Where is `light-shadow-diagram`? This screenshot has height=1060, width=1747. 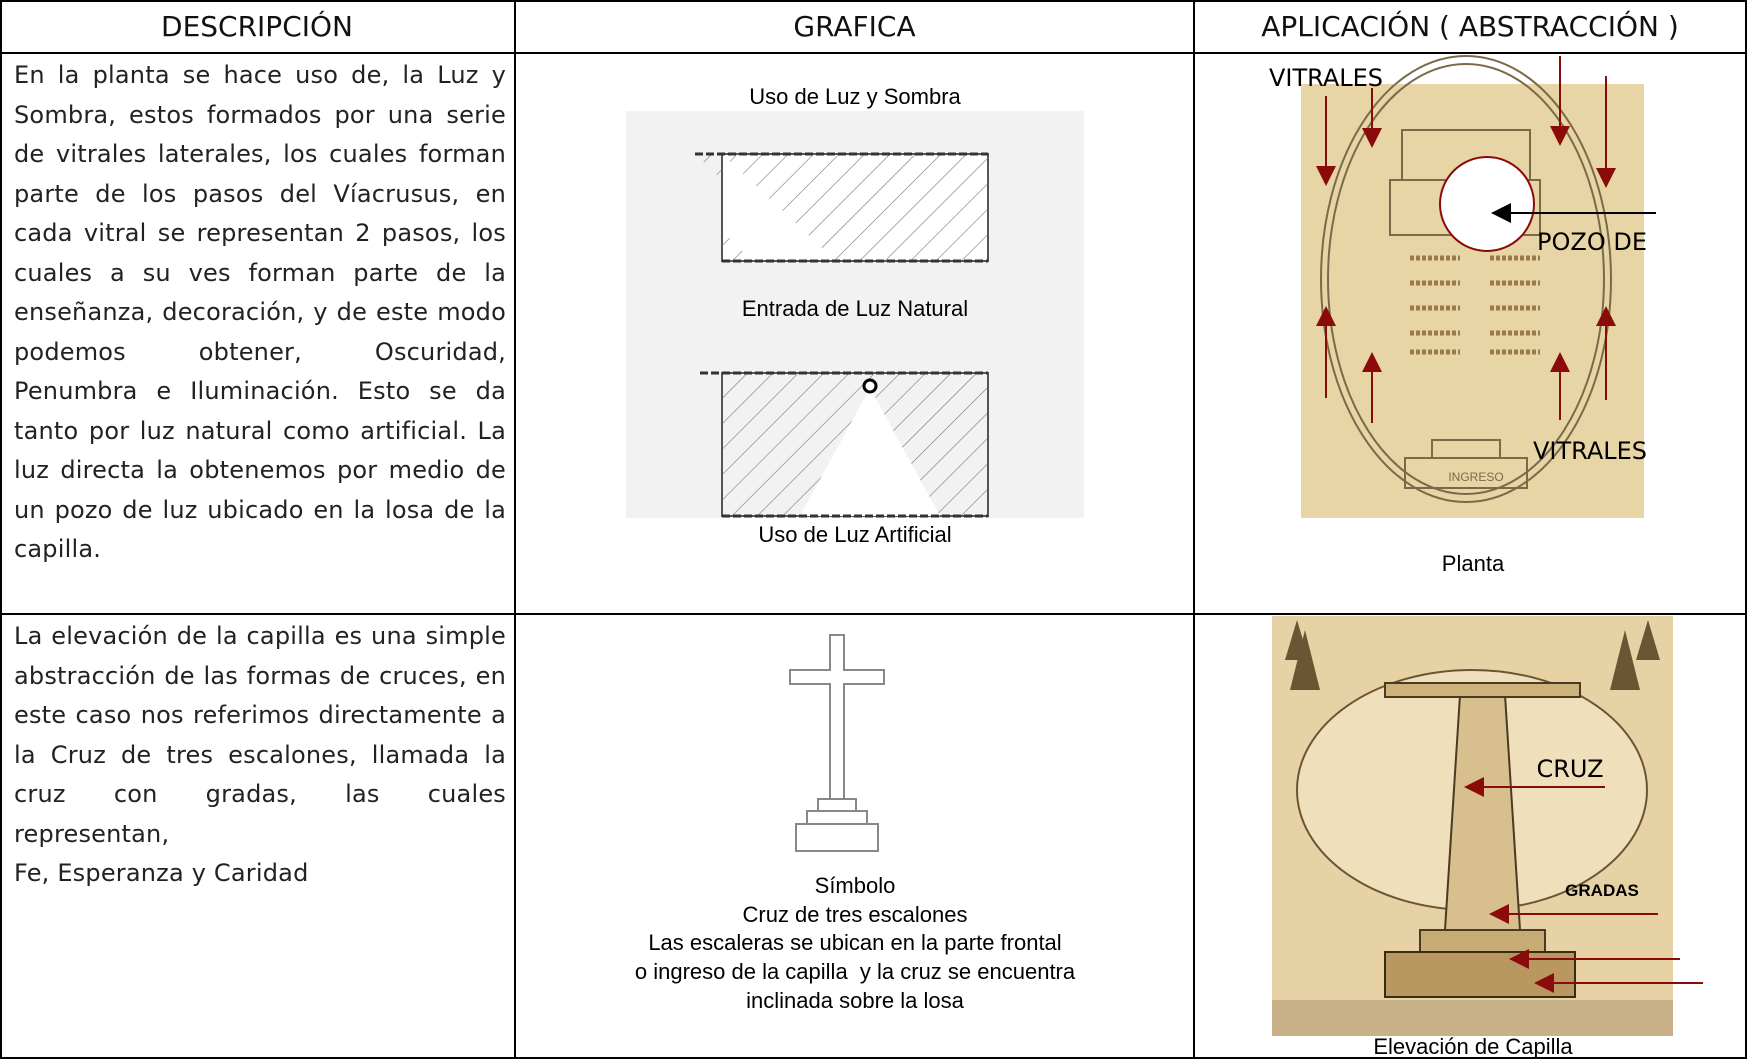
light-shadow-diagram is located at coordinates (842, 207).